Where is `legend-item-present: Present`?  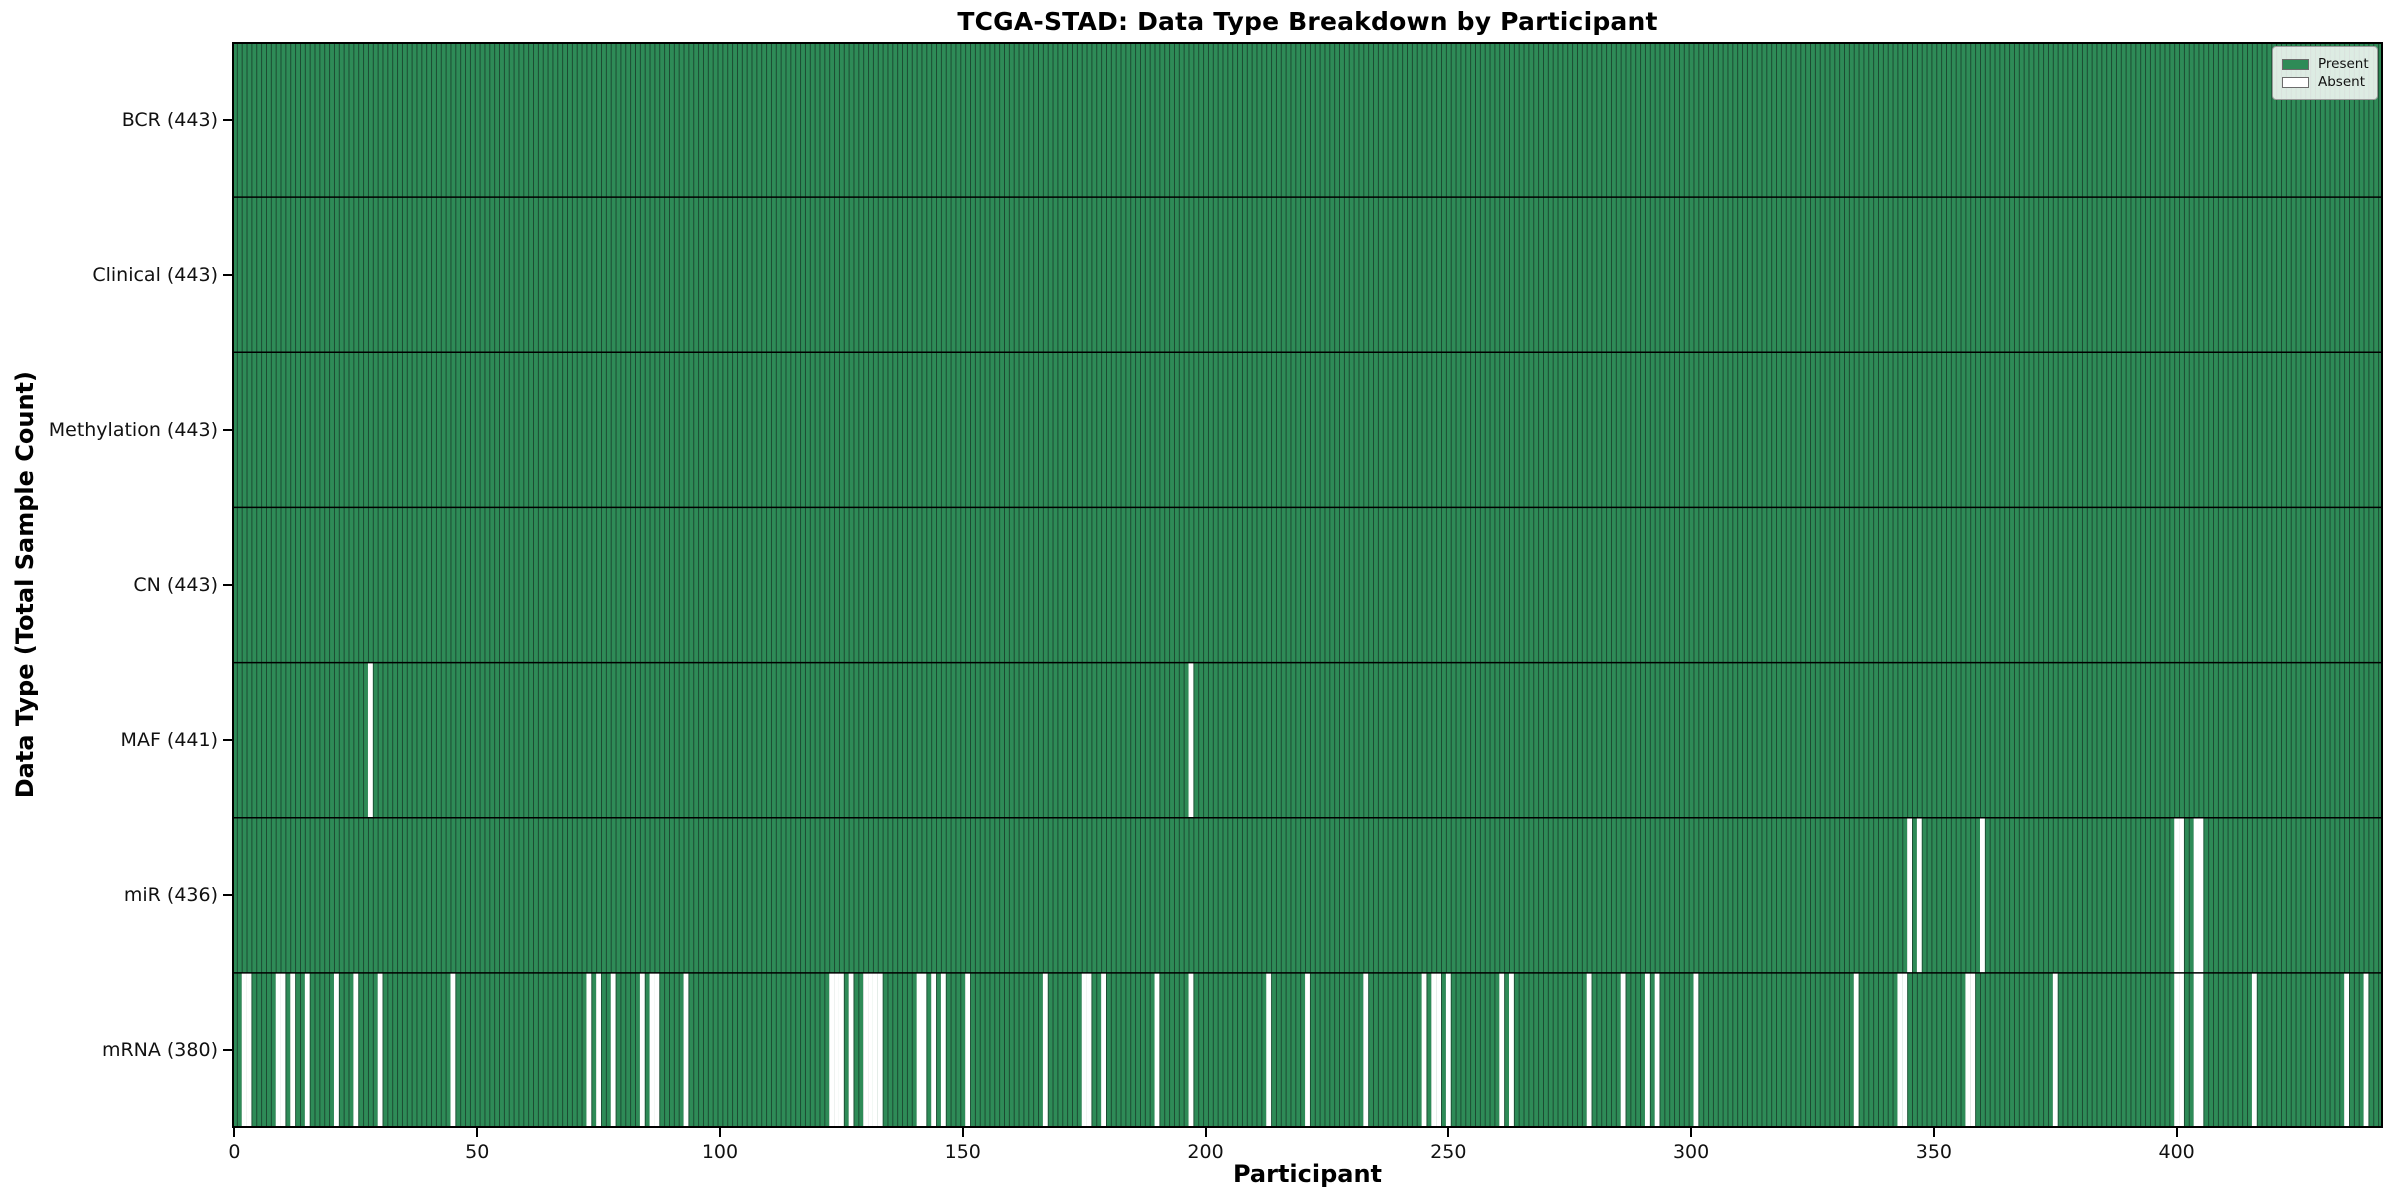 legend-item-present: Present is located at coordinates (2325, 64).